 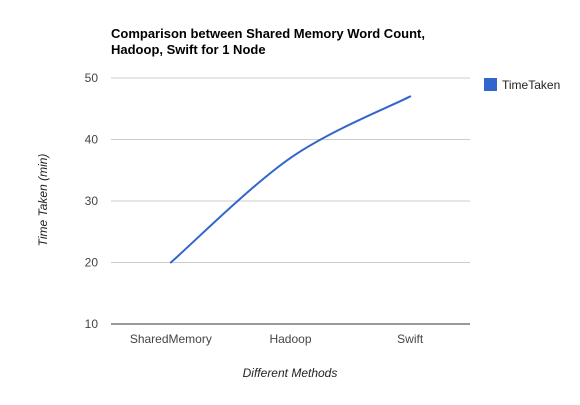 I want to click on y-tick-label: 50, so click(x=92, y=78).